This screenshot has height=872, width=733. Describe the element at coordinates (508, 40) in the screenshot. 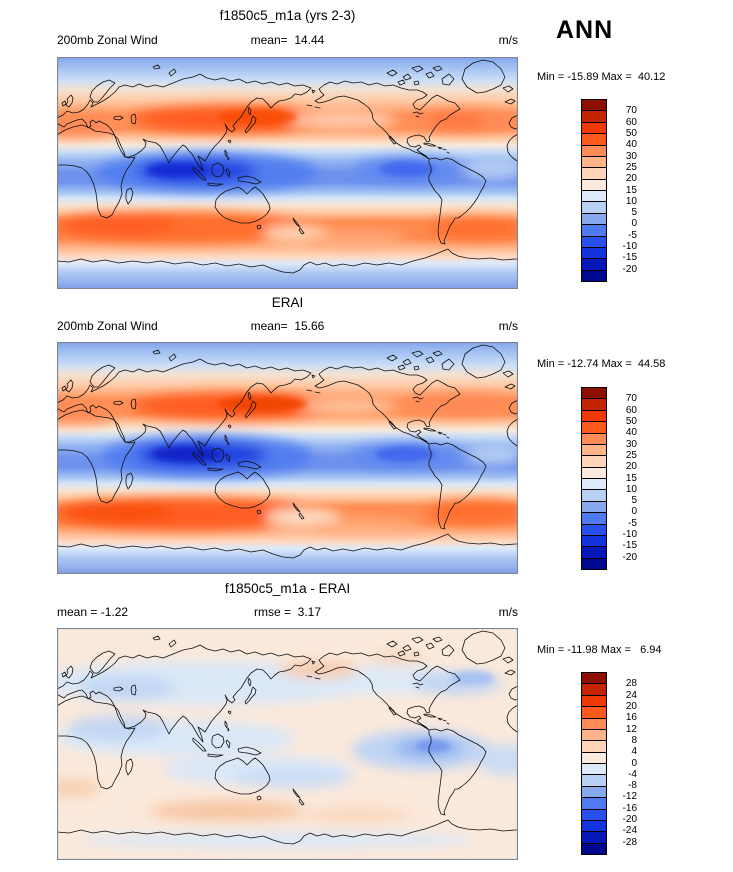

I see `panel1-units-label: m/s` at that location.